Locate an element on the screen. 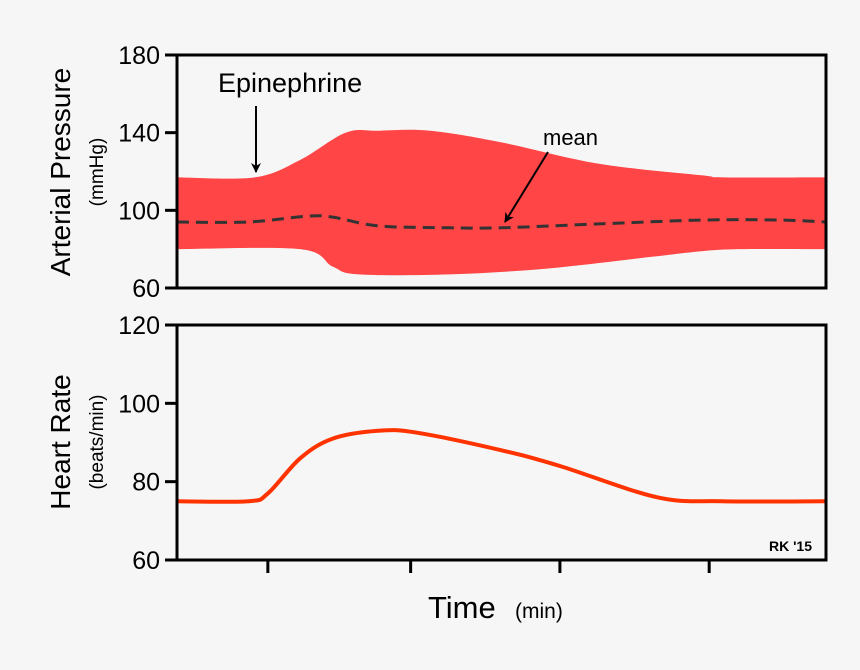 The image size is (860, 670). mean-arrow is located at coordinates (526, 187).